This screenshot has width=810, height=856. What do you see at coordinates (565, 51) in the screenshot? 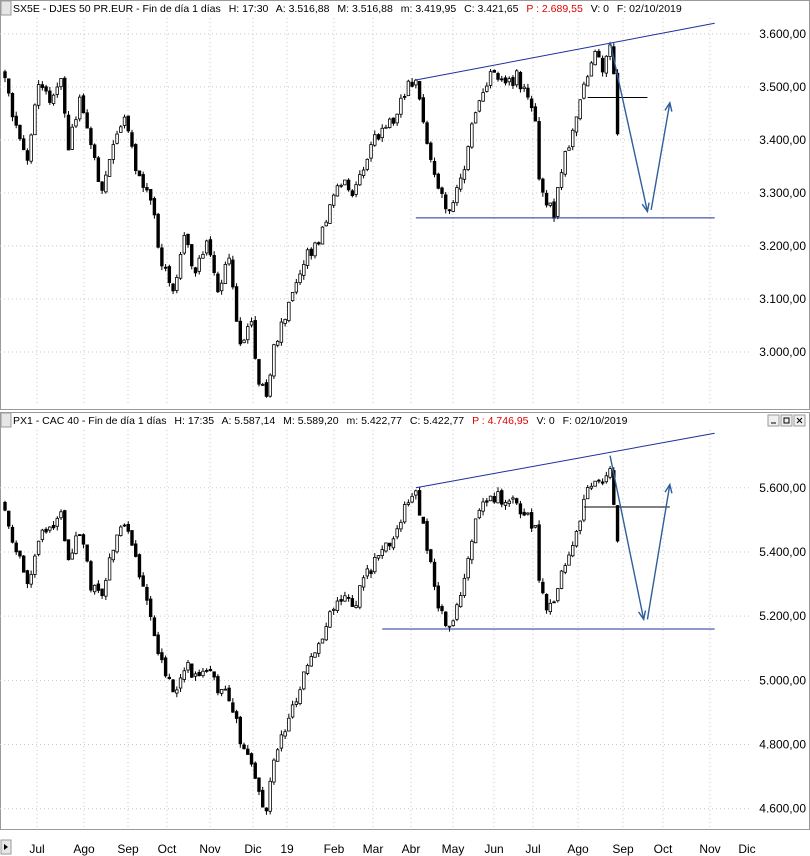
I see `resistance-trendline` at bounding box center [565, 51].